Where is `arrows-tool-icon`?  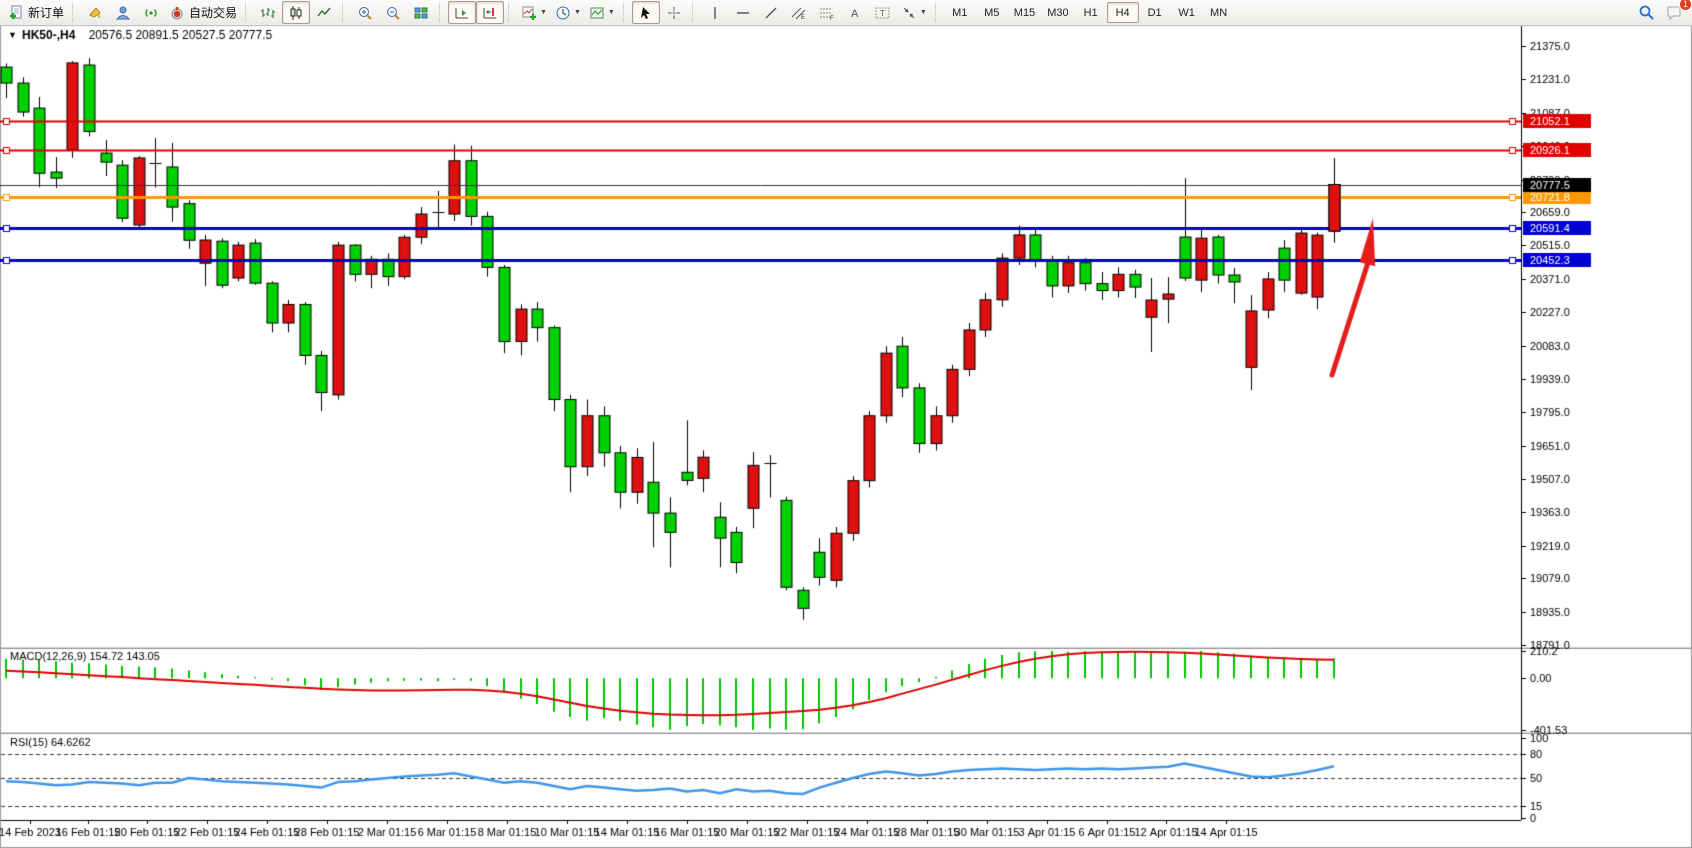
arrows-tool-icon is located at coordinates (909, 12).